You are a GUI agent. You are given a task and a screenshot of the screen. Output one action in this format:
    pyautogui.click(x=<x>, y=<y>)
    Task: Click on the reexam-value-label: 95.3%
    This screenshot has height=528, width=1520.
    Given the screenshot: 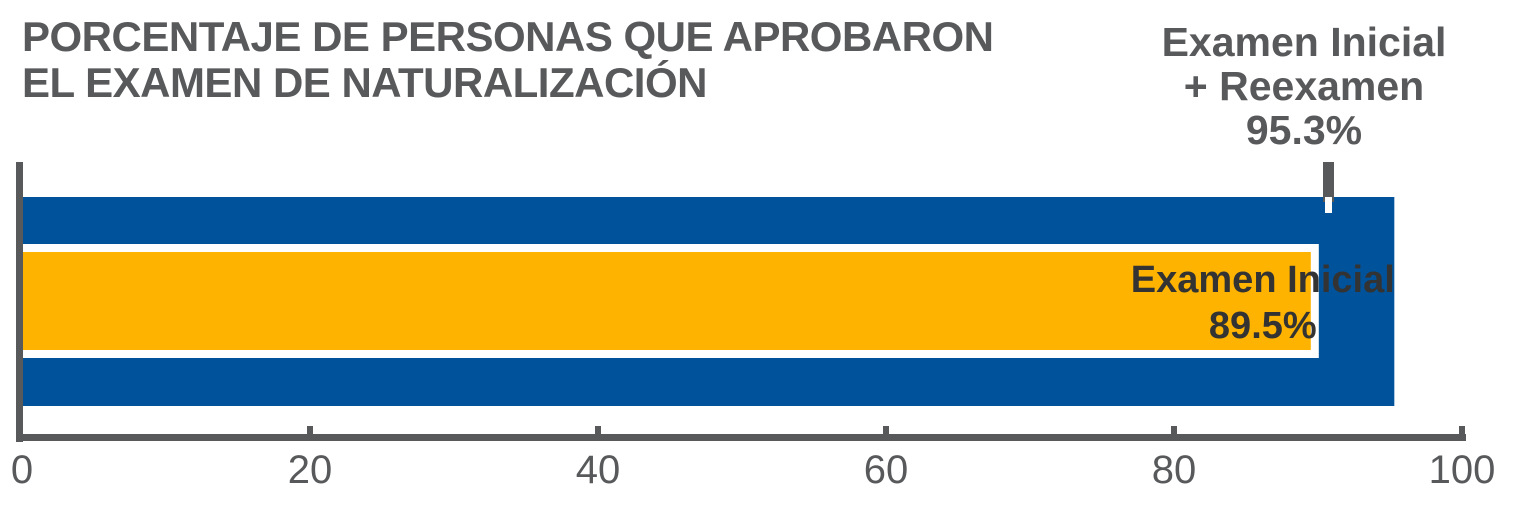 What is the action you would take?
    pyautogui.click(x=1304, y=130)
    